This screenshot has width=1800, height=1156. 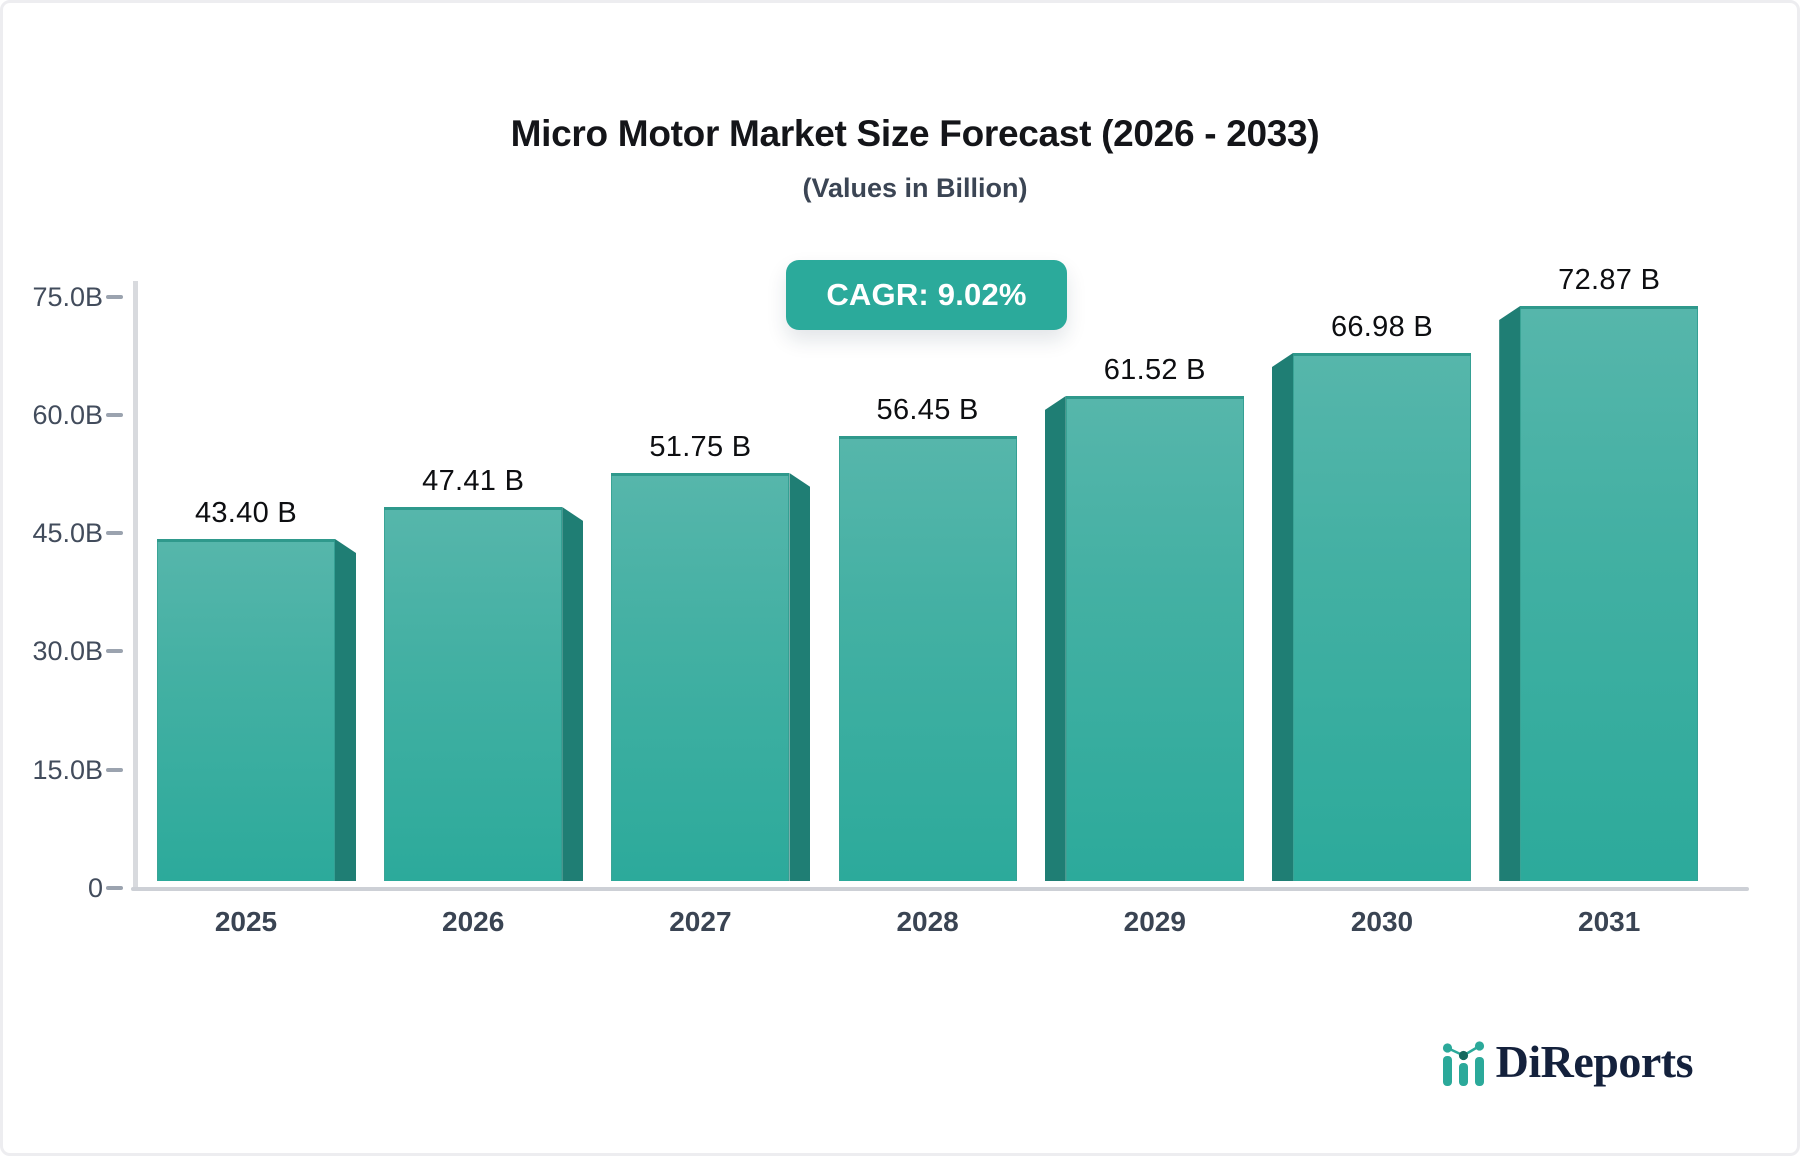 What do you see at coordinates (67, 296) in the screenshot?
I see `y-tick-label: 75.0B` at bounding box center [67, 296].